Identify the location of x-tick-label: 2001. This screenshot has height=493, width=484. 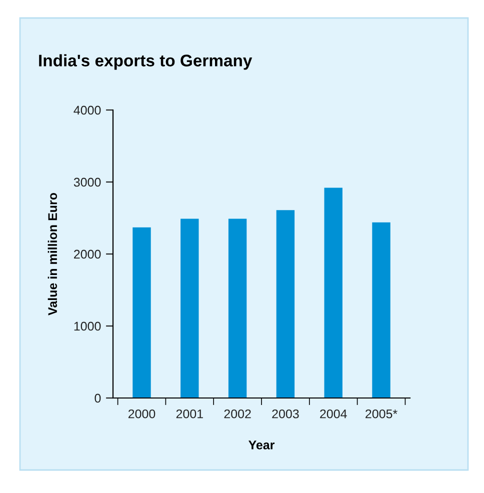
(189, 413).